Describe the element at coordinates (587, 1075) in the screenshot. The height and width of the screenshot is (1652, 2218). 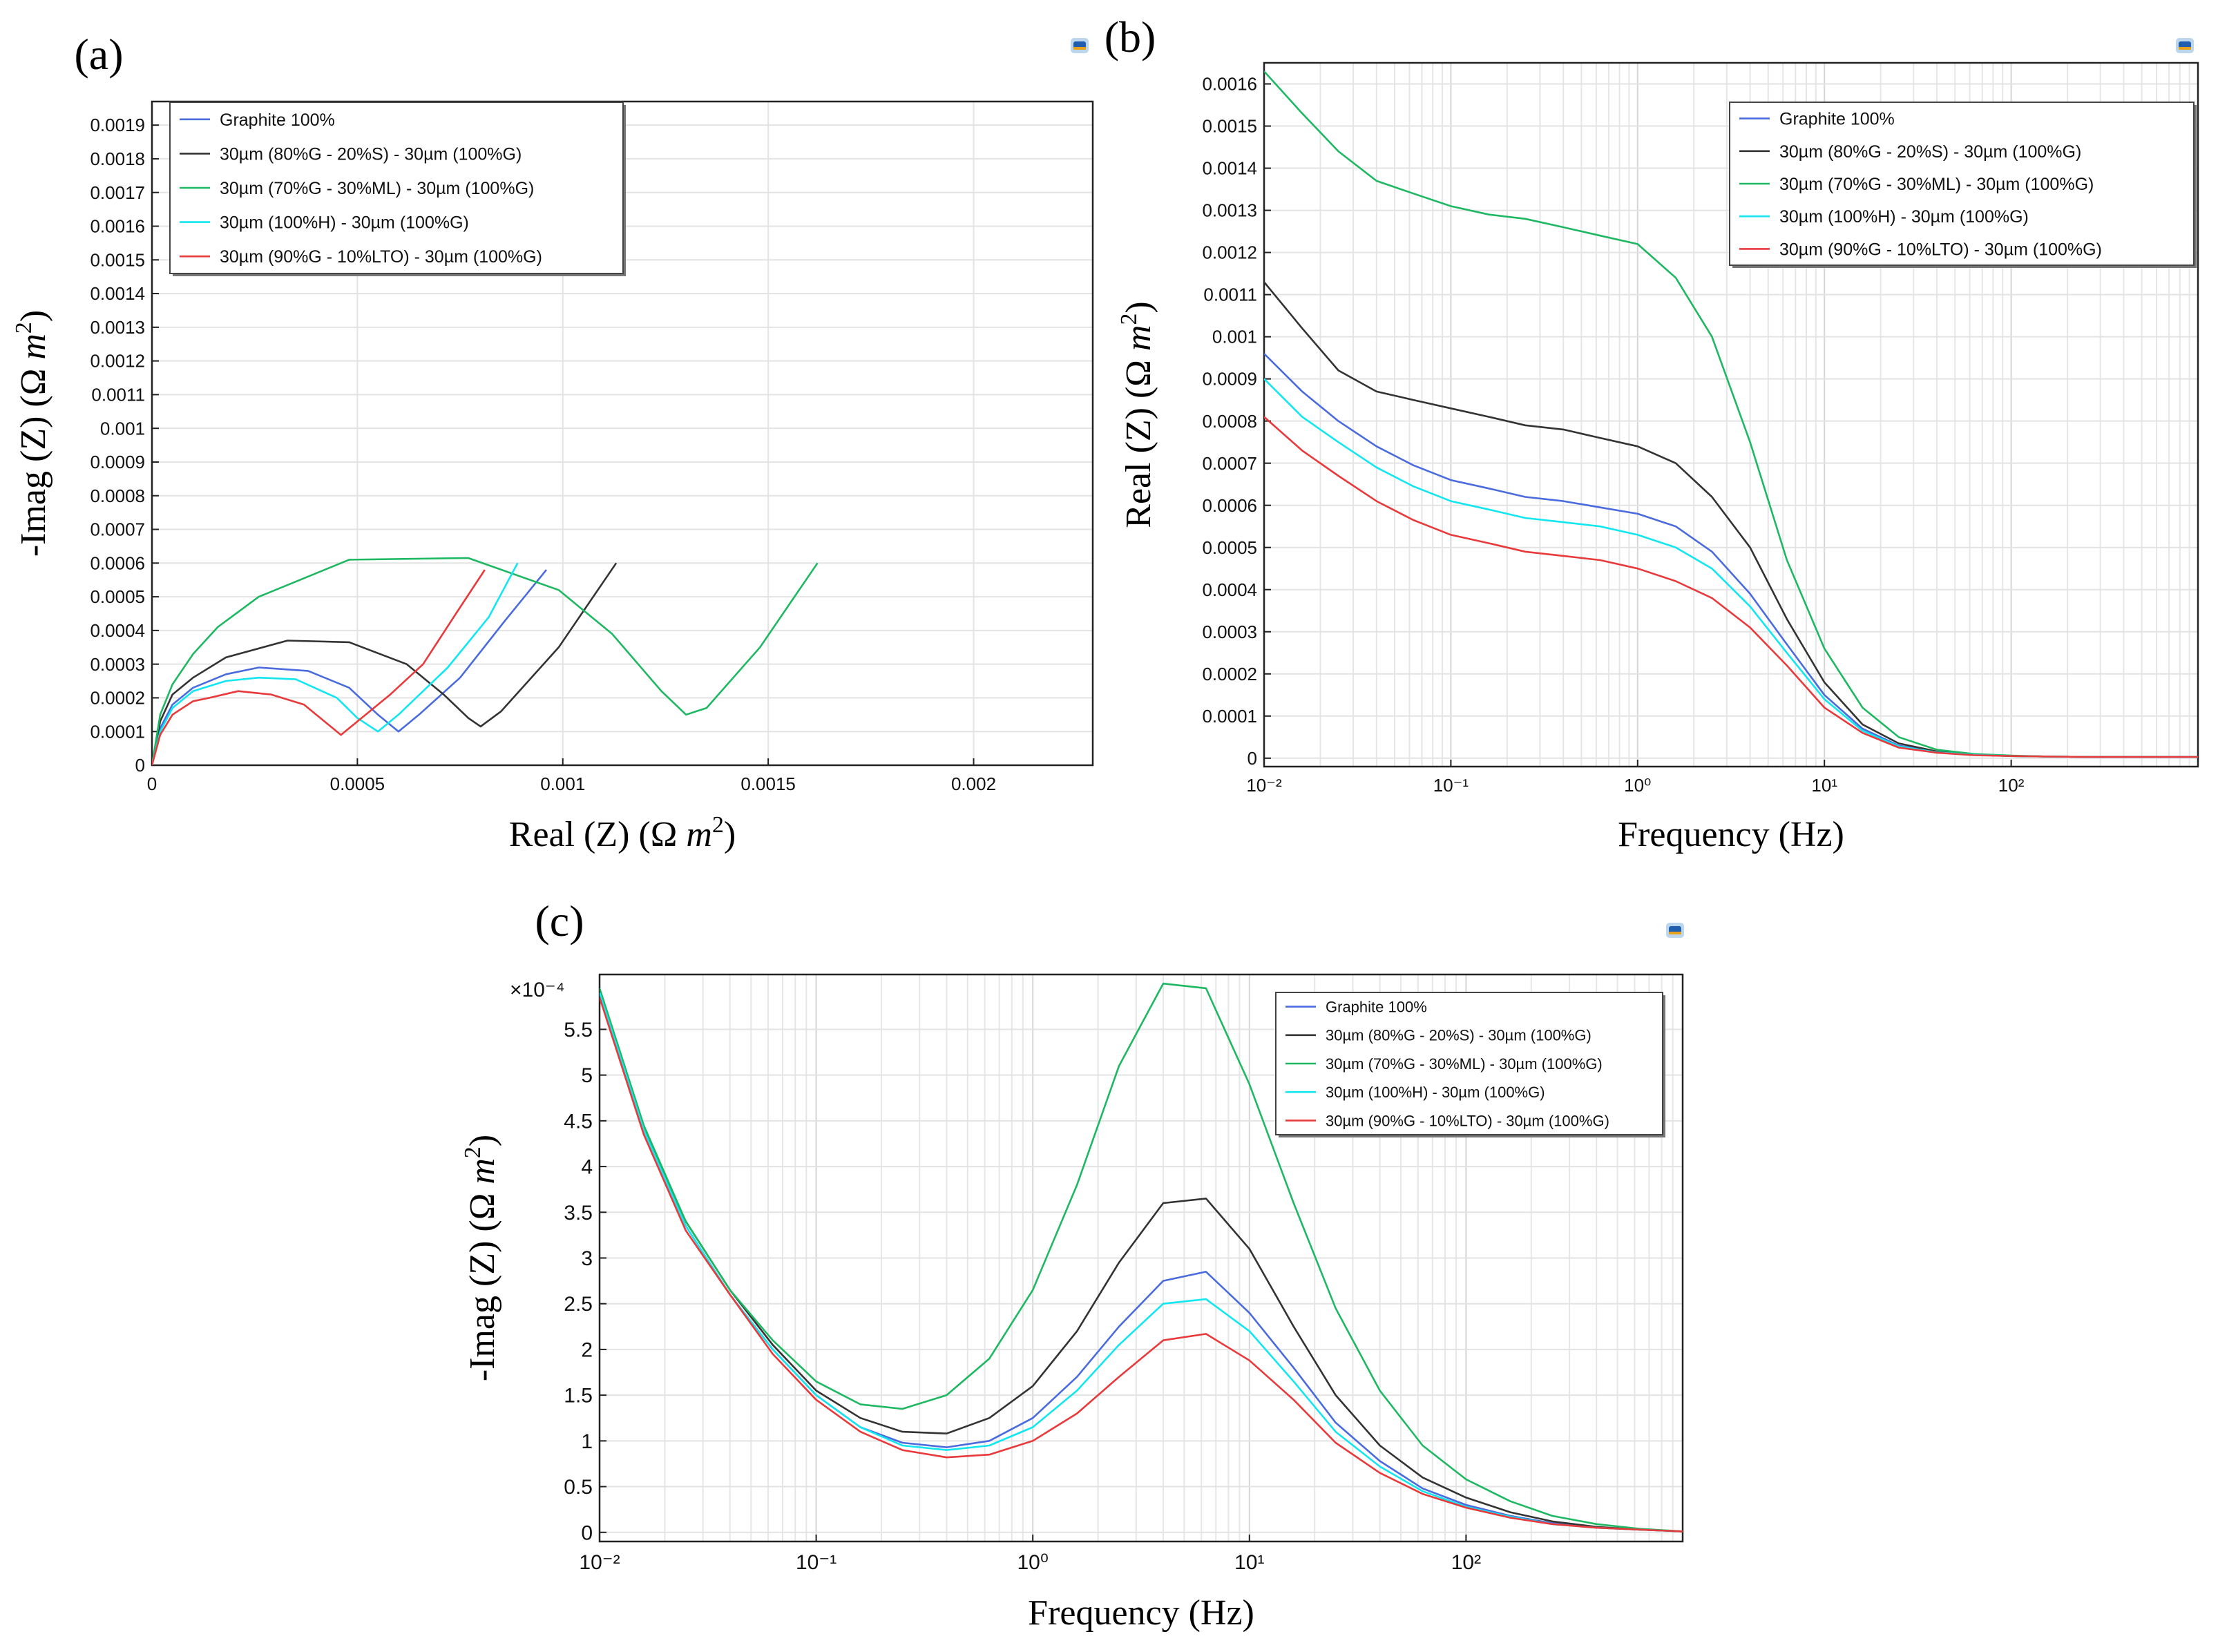
I see `y-tick-label: 5` at that location.